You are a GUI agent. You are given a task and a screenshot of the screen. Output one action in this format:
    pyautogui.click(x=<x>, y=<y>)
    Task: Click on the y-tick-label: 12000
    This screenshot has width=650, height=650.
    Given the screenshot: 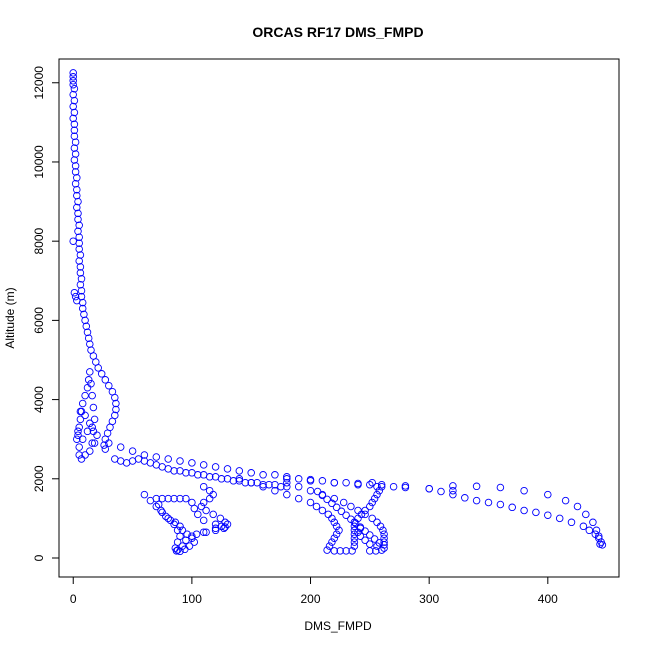 What is the action you would take?
    pyautogui.click(x=39, y=83)
    